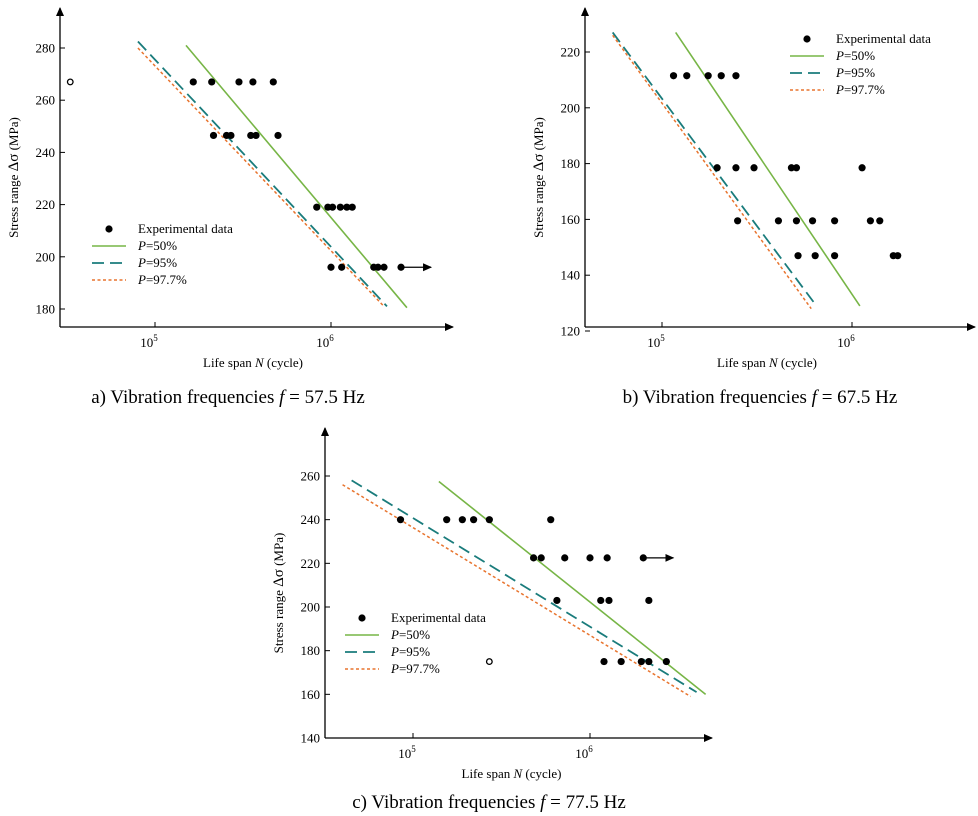 The width and height of the screenshot is (978, 816). What do you see at coordinates (489, 802) in the screenshot?
I see `chart-caption: c) Vibration frequencies f = 77.5 Hz` at bounding box center [489, 802].